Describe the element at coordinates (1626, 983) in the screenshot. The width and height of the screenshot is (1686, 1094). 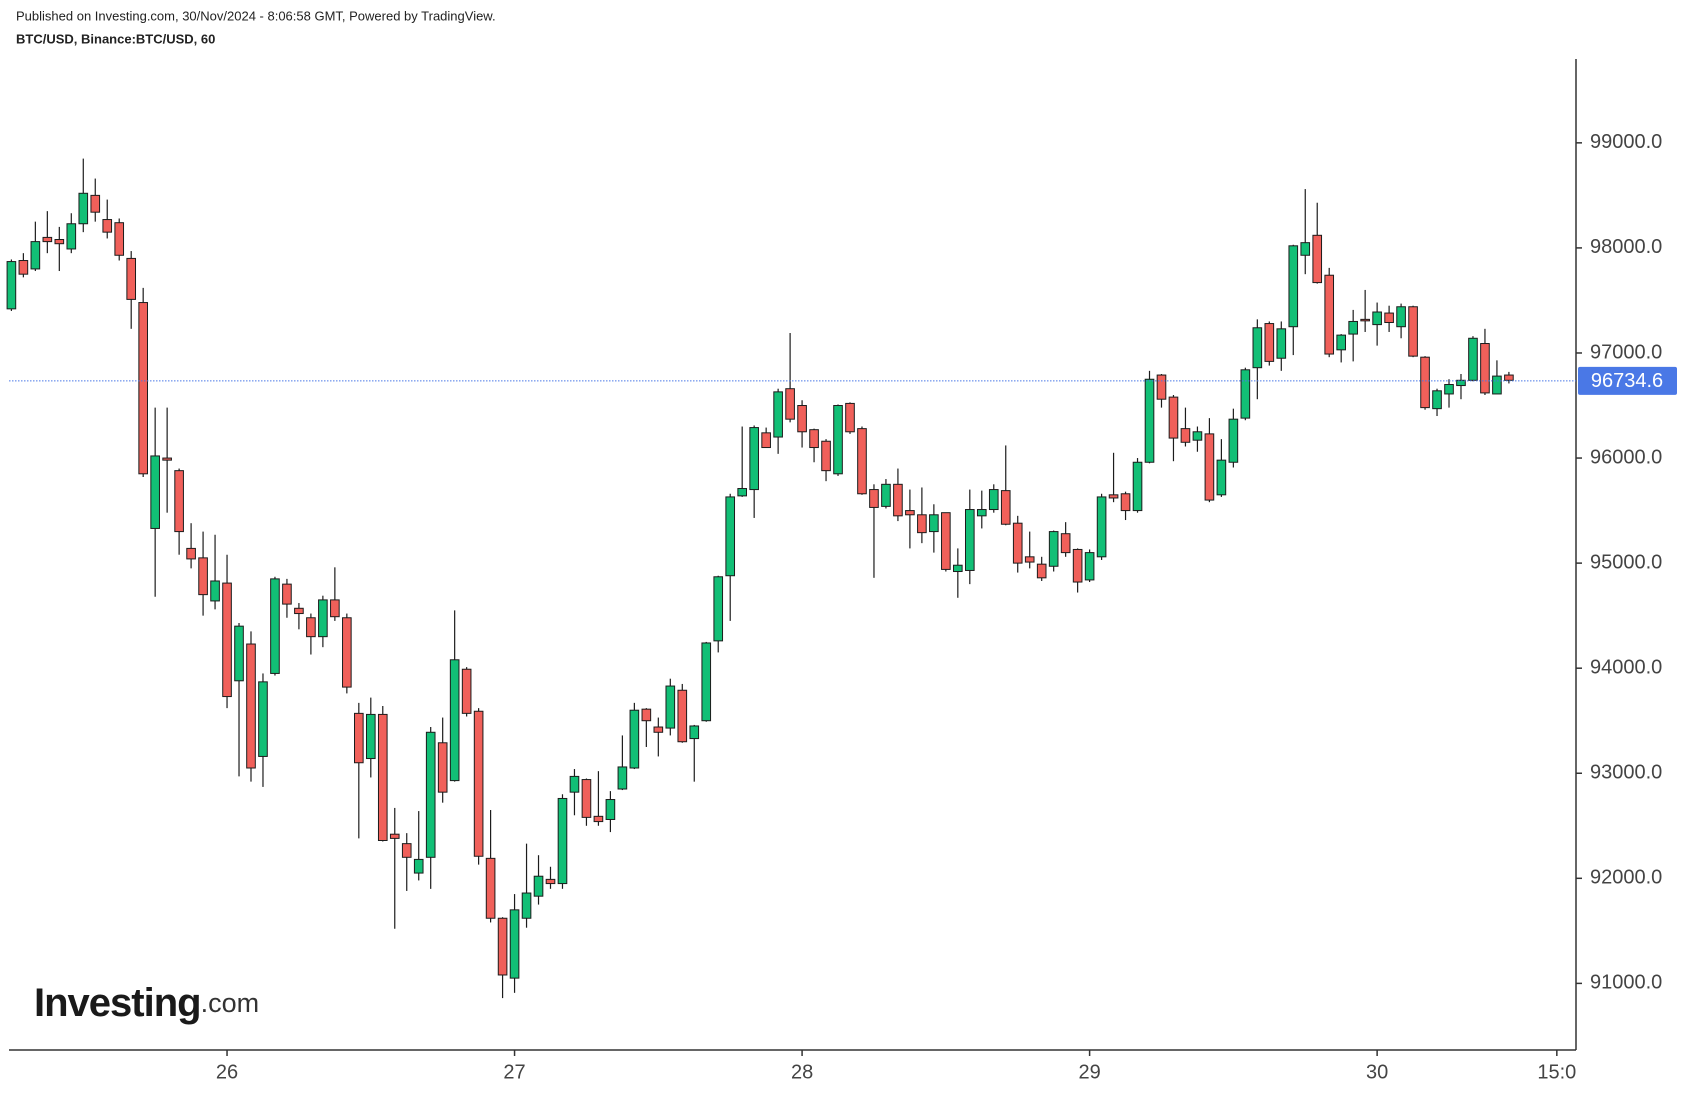
I see `y-tick-label: 91000.0` at that location.